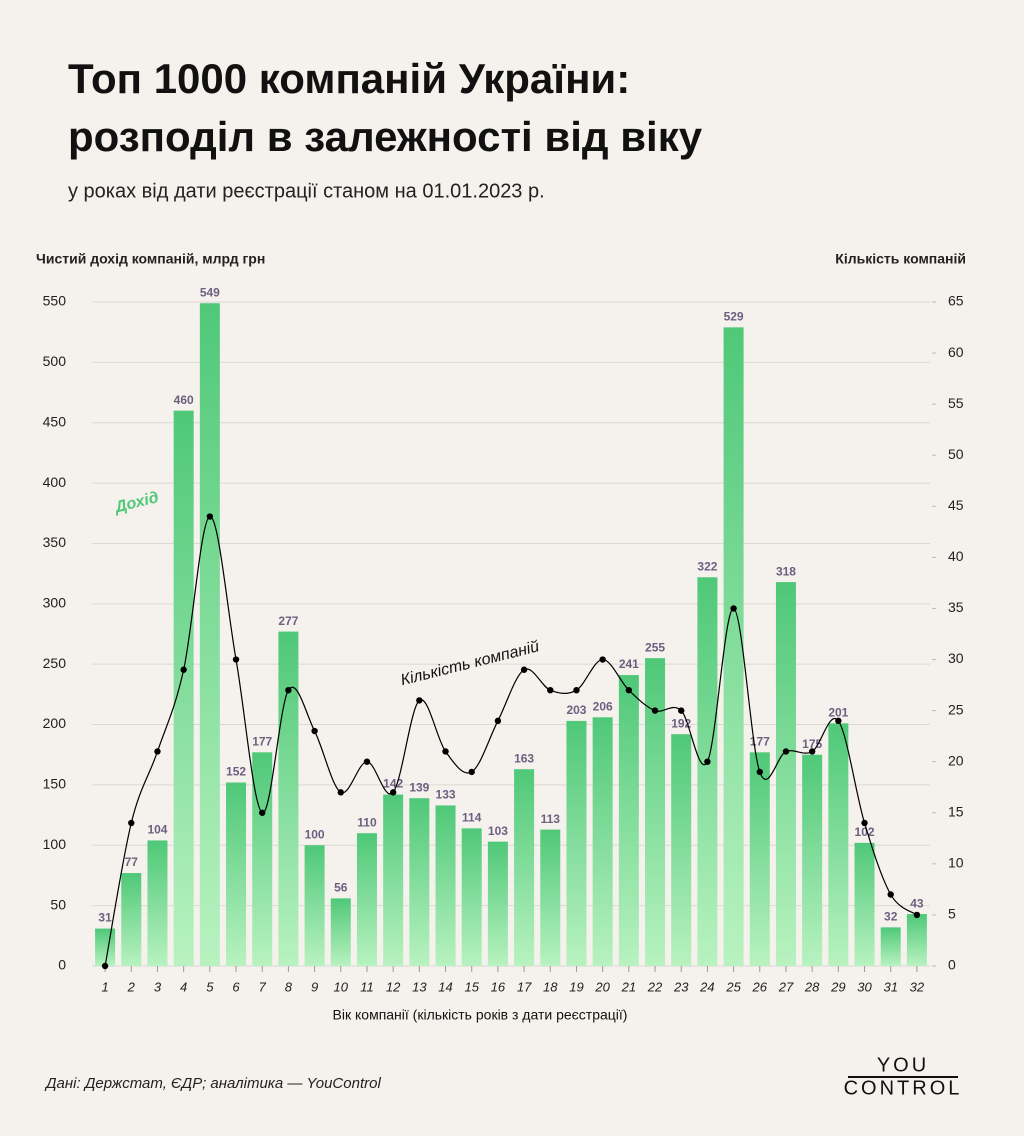  I want to click on x-tick-label: 3, so click(158, 986).